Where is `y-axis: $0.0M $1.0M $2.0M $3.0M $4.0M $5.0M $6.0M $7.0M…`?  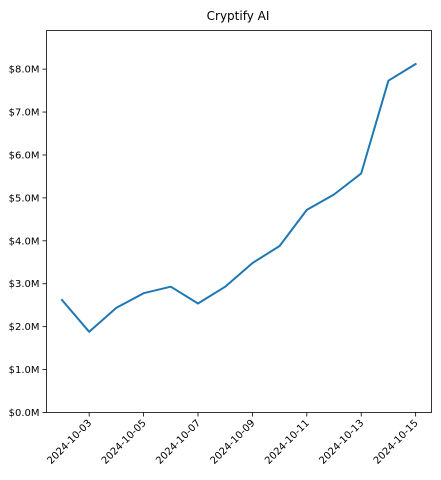 y-axis: $0.0M $1.0M $2.0M $3.0M $4.0M $5.0M $6.0M $7.0M… is located at coordinates (28, 242).